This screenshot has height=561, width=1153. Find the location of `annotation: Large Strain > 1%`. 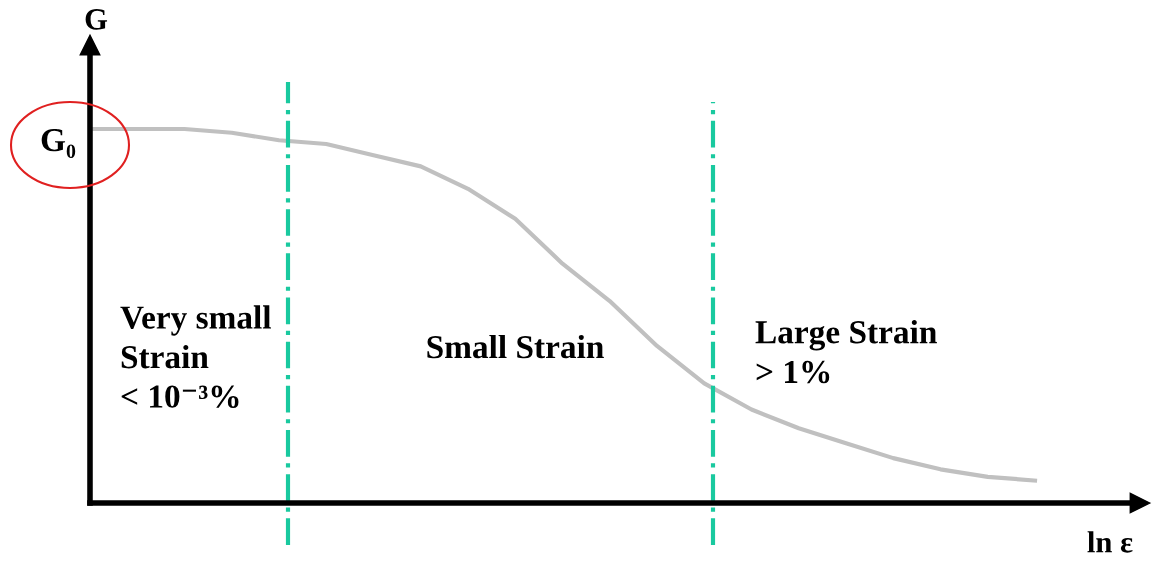

annotation: Large Strain > 1% is located at coordinates (846, 352).